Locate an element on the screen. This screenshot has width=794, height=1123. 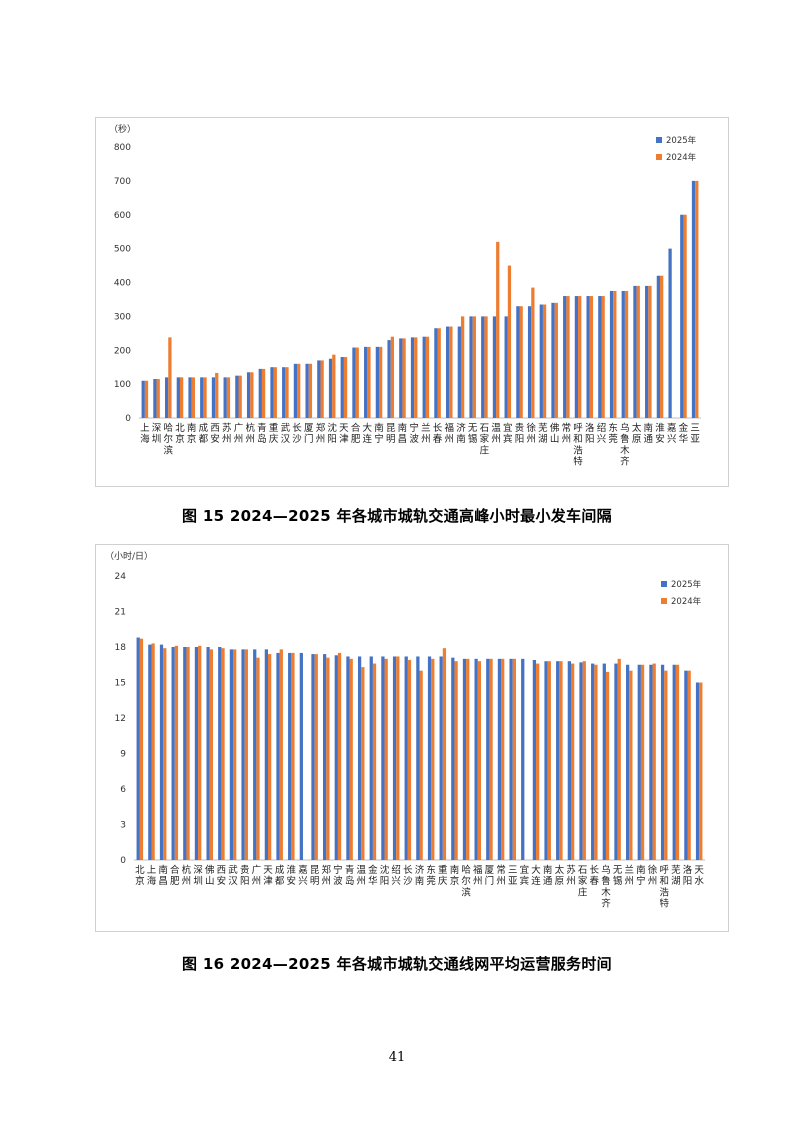
y-tick-label: 800 is located at coordinates (122, 148).